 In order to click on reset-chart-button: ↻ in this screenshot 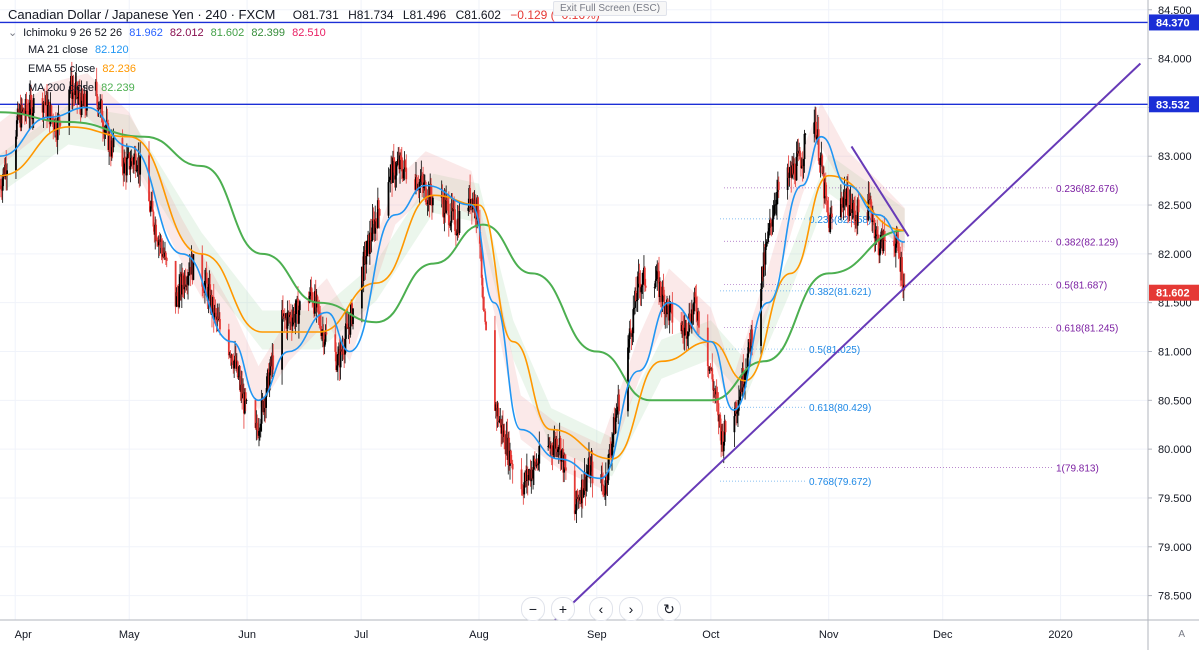, I will do `click(669, 609)`.